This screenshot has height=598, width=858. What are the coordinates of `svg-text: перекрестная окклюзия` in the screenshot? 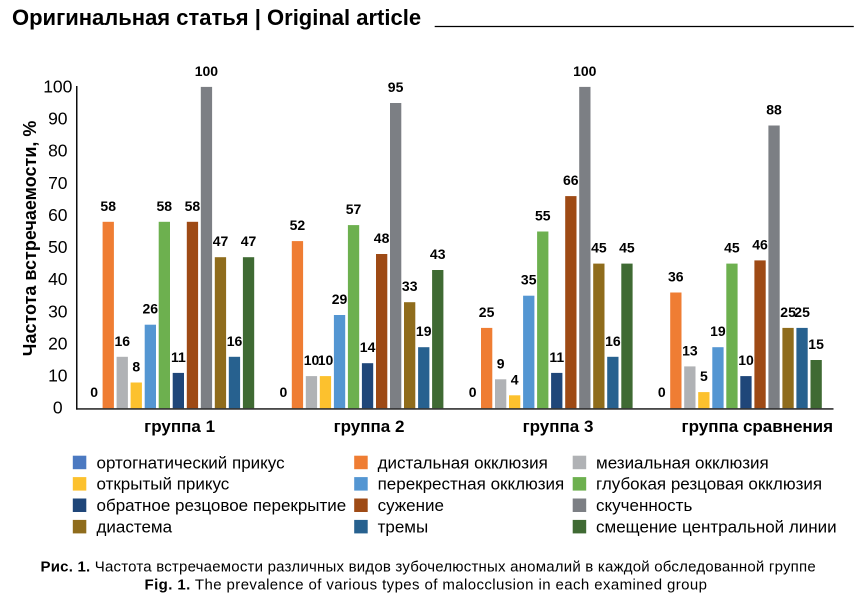 It's located at (471, 484).